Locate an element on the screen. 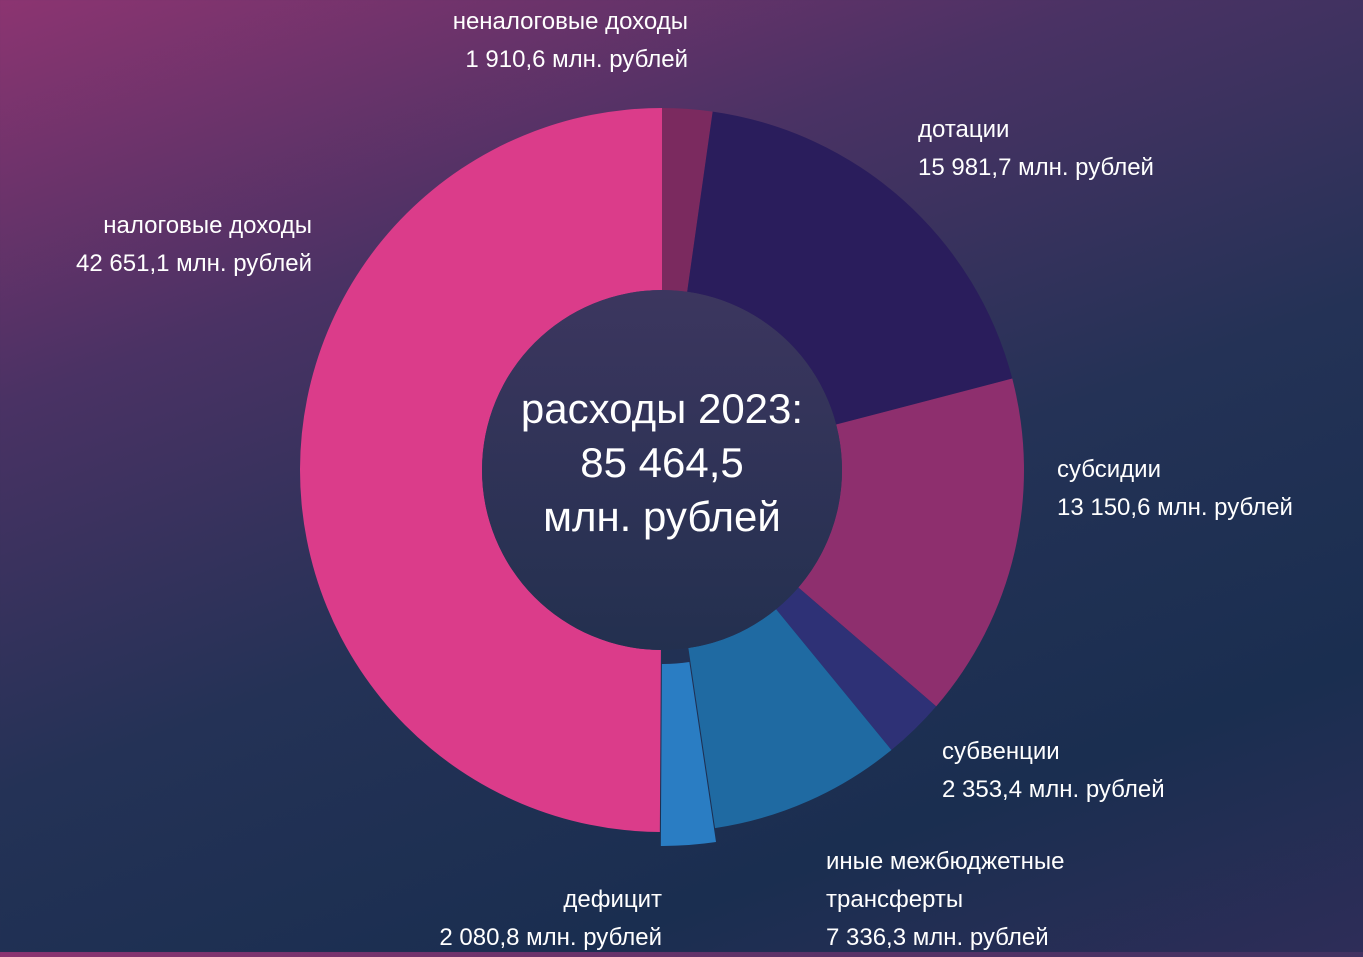 The image size is (1363, 957). slice-name: иные межбюджетные трансферты is located at coordinates (945, 880).